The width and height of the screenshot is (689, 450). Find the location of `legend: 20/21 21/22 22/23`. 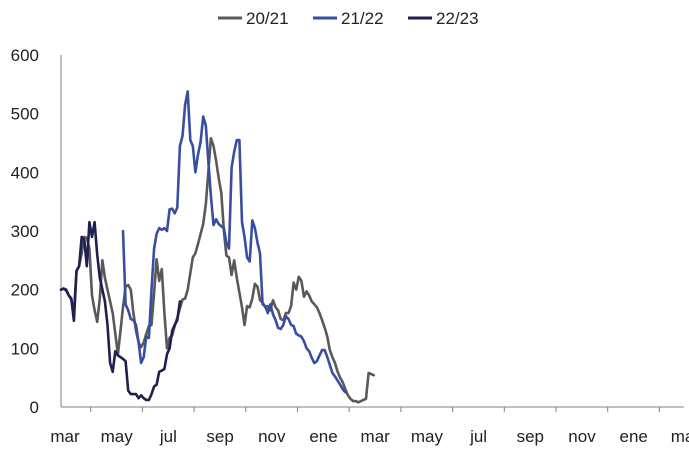

legend: 20/21 21/22 22/23 is located at coordinates (348, 18).